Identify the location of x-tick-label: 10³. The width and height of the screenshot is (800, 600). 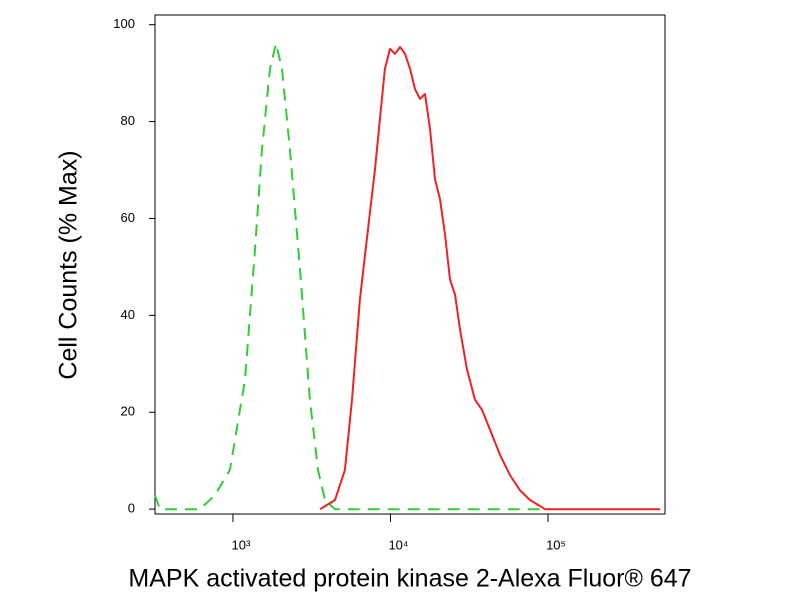
(241, 544).